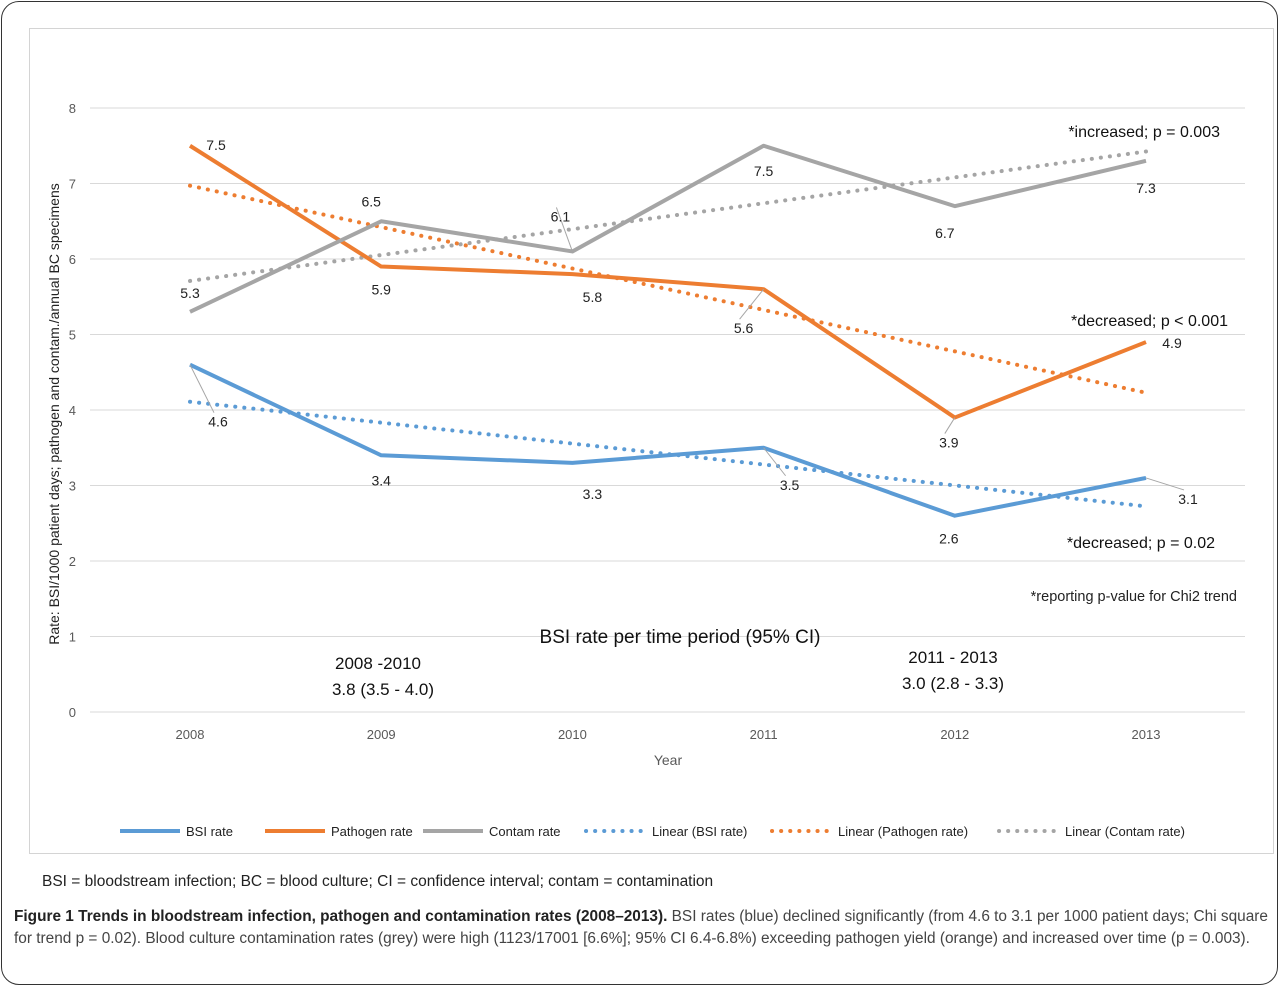 This screenshot has height=988, width=1281. What do you see at coordinates (1146, 188) in the screenshot?
I see `data-label: 7.3` at bounding box center [1146, 188].